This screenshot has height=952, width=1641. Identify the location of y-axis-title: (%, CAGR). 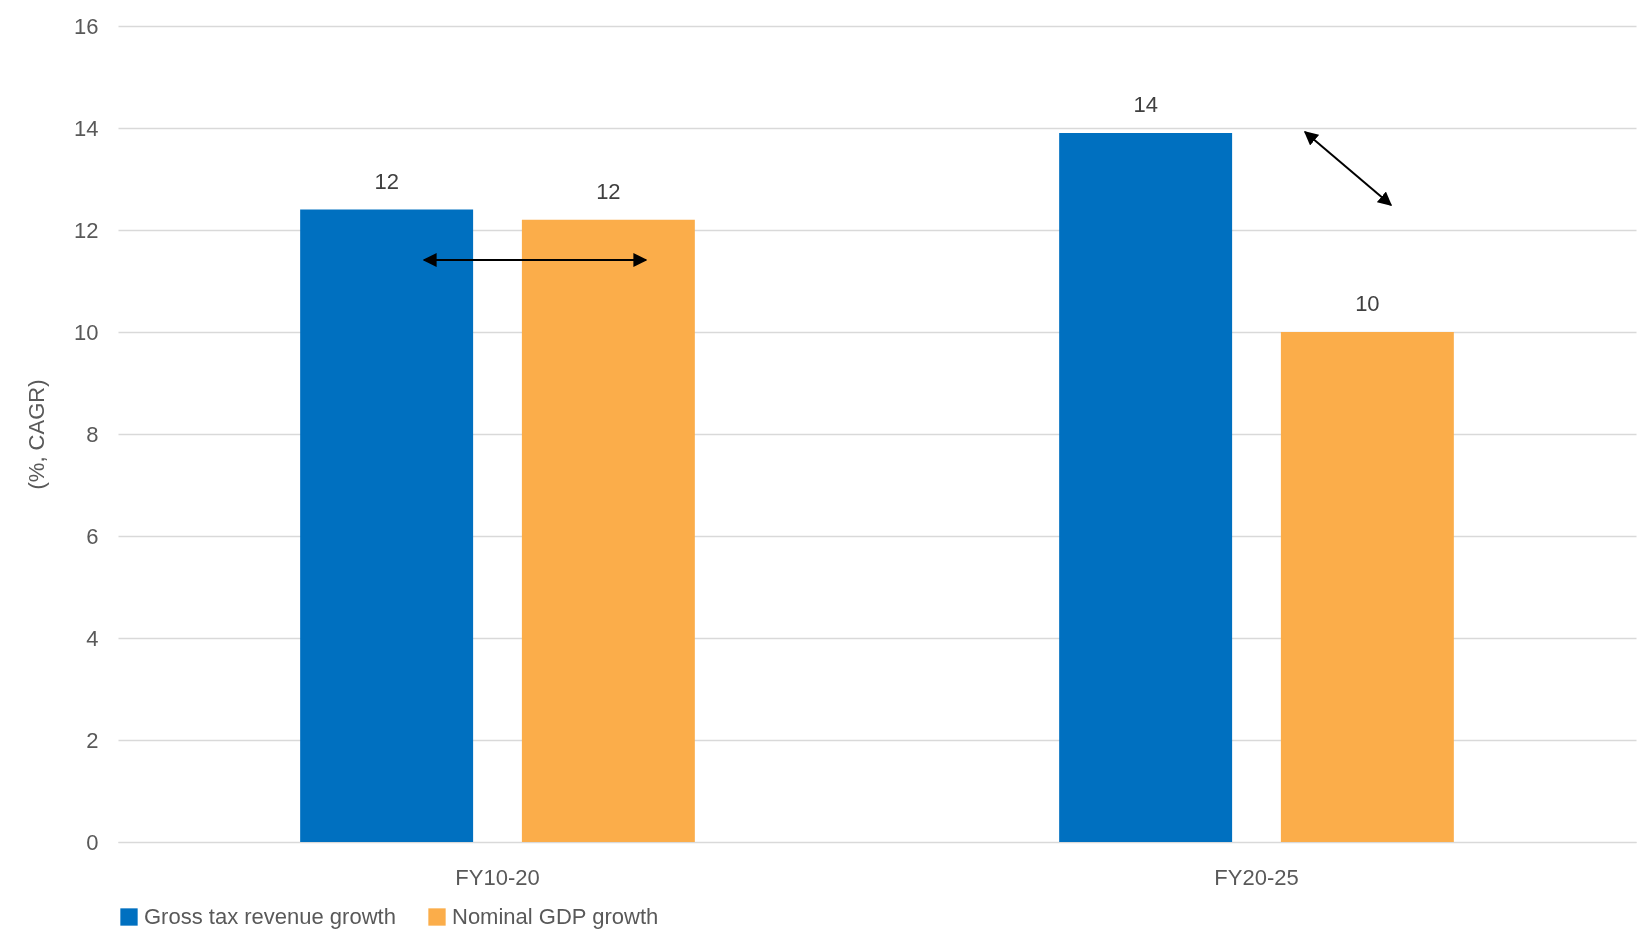
(37, 434).